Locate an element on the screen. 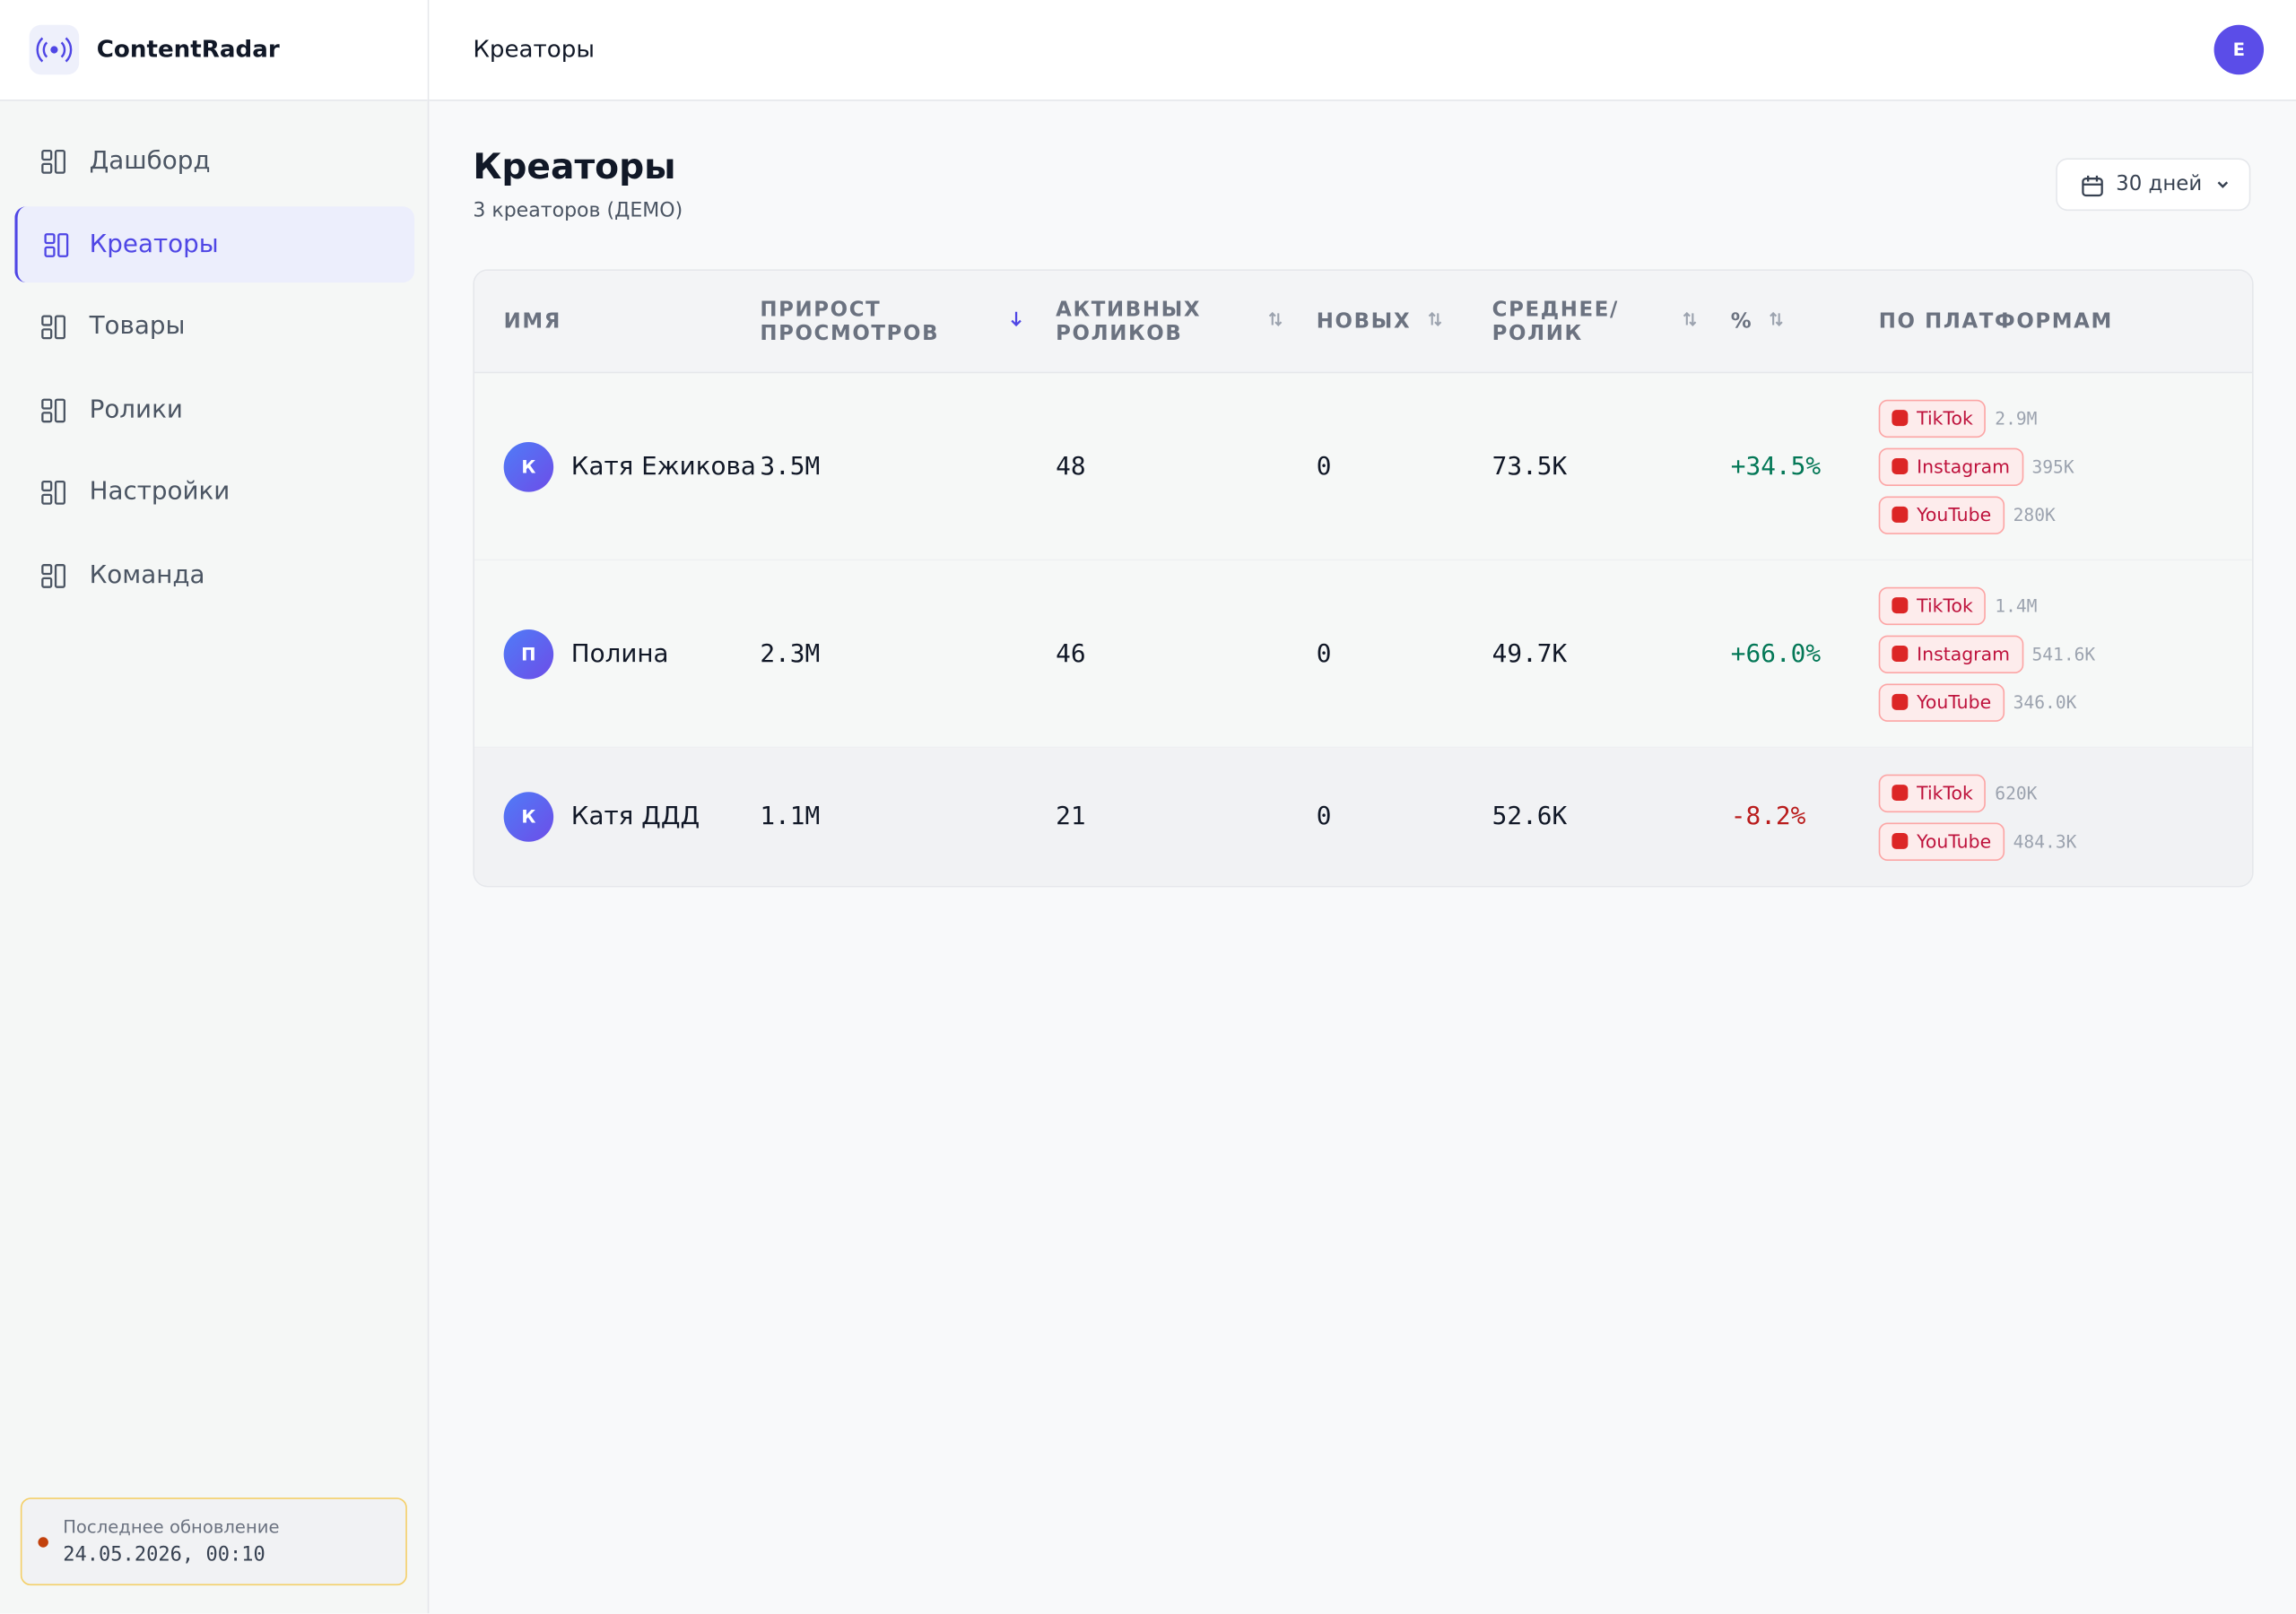  pct-cell: +66.0% is located at coordinates (1776, 653).